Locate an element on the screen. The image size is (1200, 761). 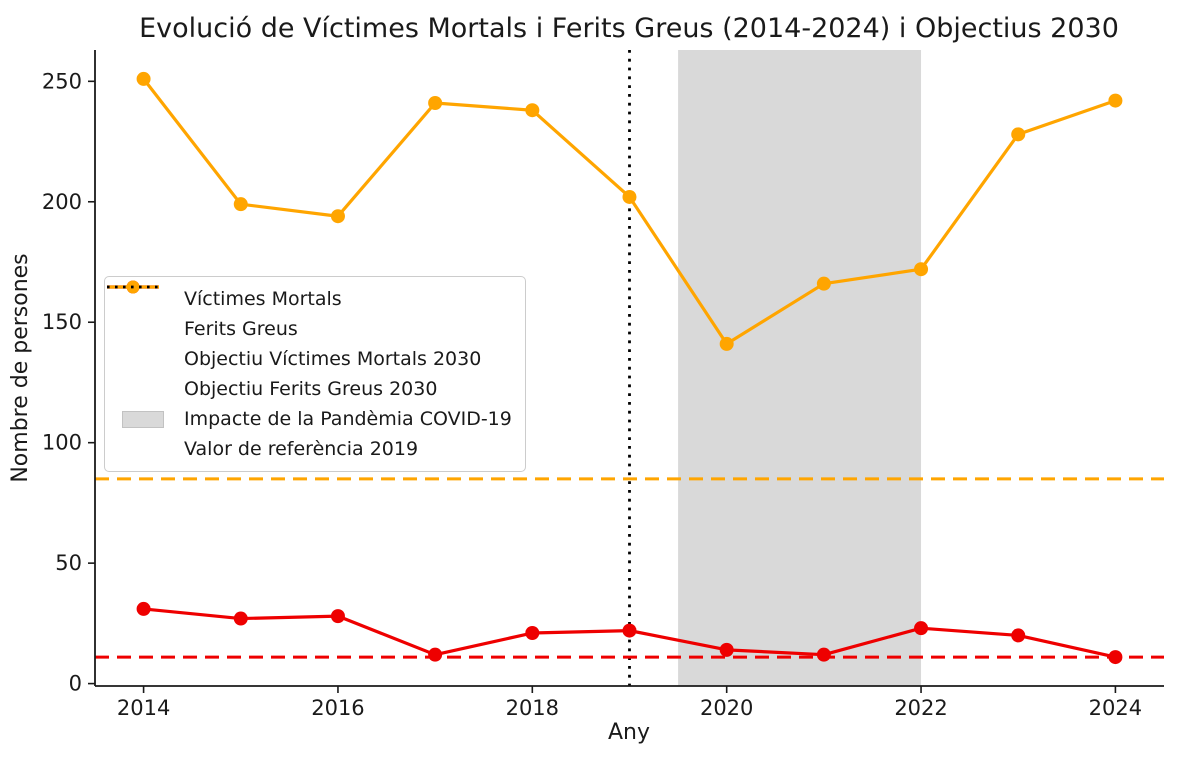
x-tick-label: 2018 is located at coordinates (532, 708).